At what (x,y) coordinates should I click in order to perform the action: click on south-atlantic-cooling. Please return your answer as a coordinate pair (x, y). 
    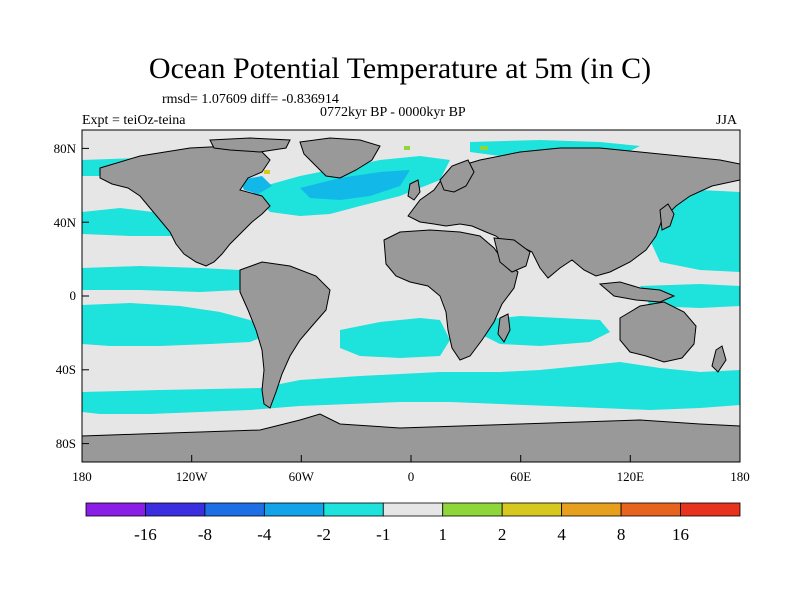
    Looking at the image, I should click on (395, 338).